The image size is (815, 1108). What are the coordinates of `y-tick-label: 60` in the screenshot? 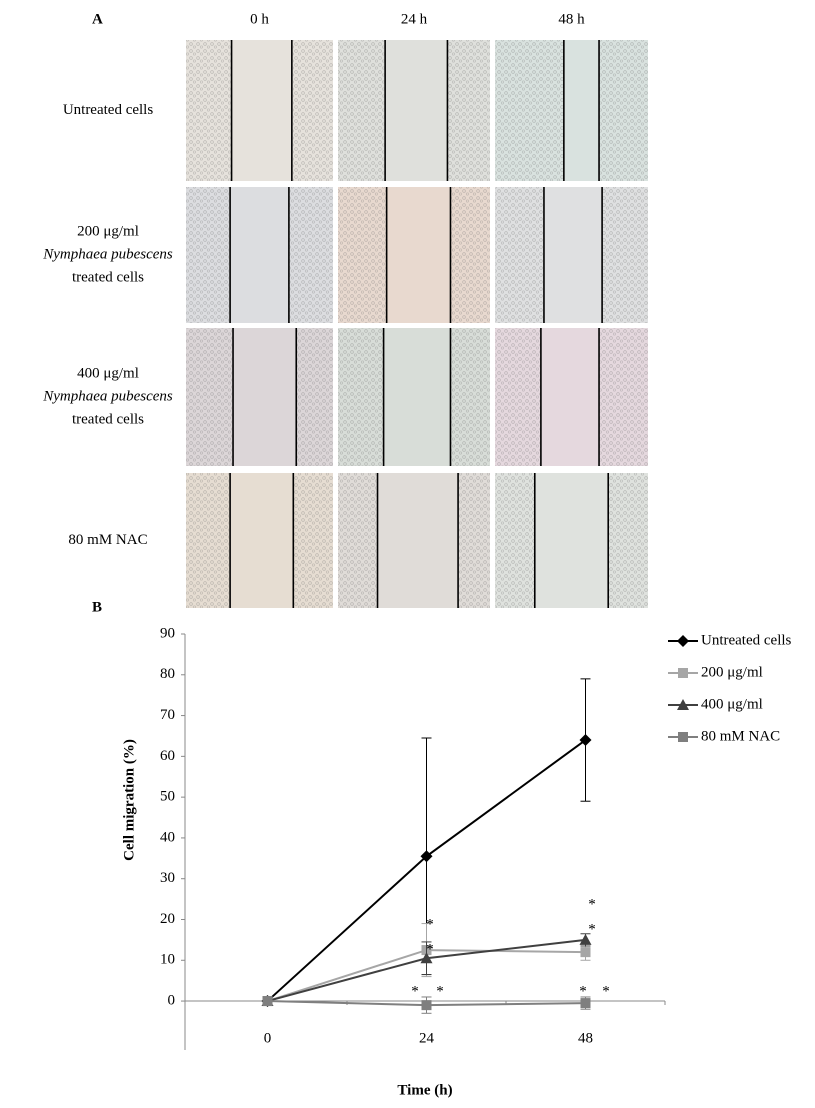 It's located at (167, 756).